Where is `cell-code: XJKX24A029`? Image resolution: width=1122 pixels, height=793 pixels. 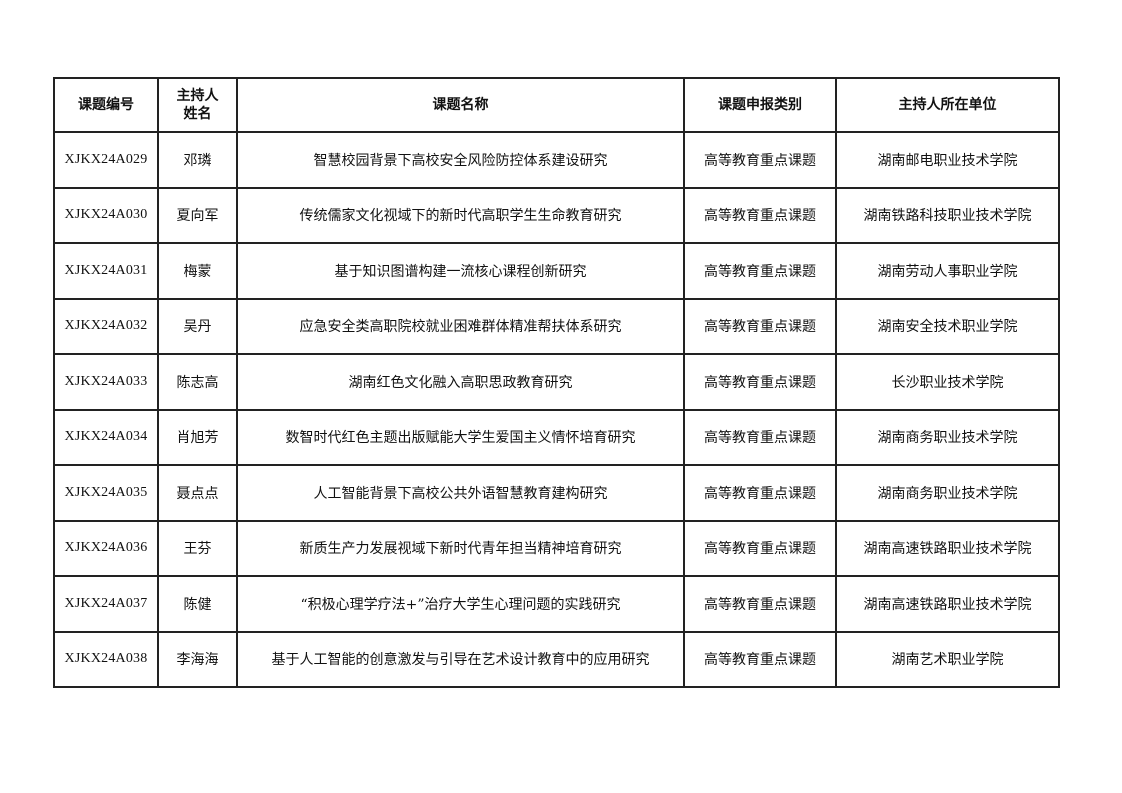
cell-code: XJKX24A029 is located at coordinates (106, 160).